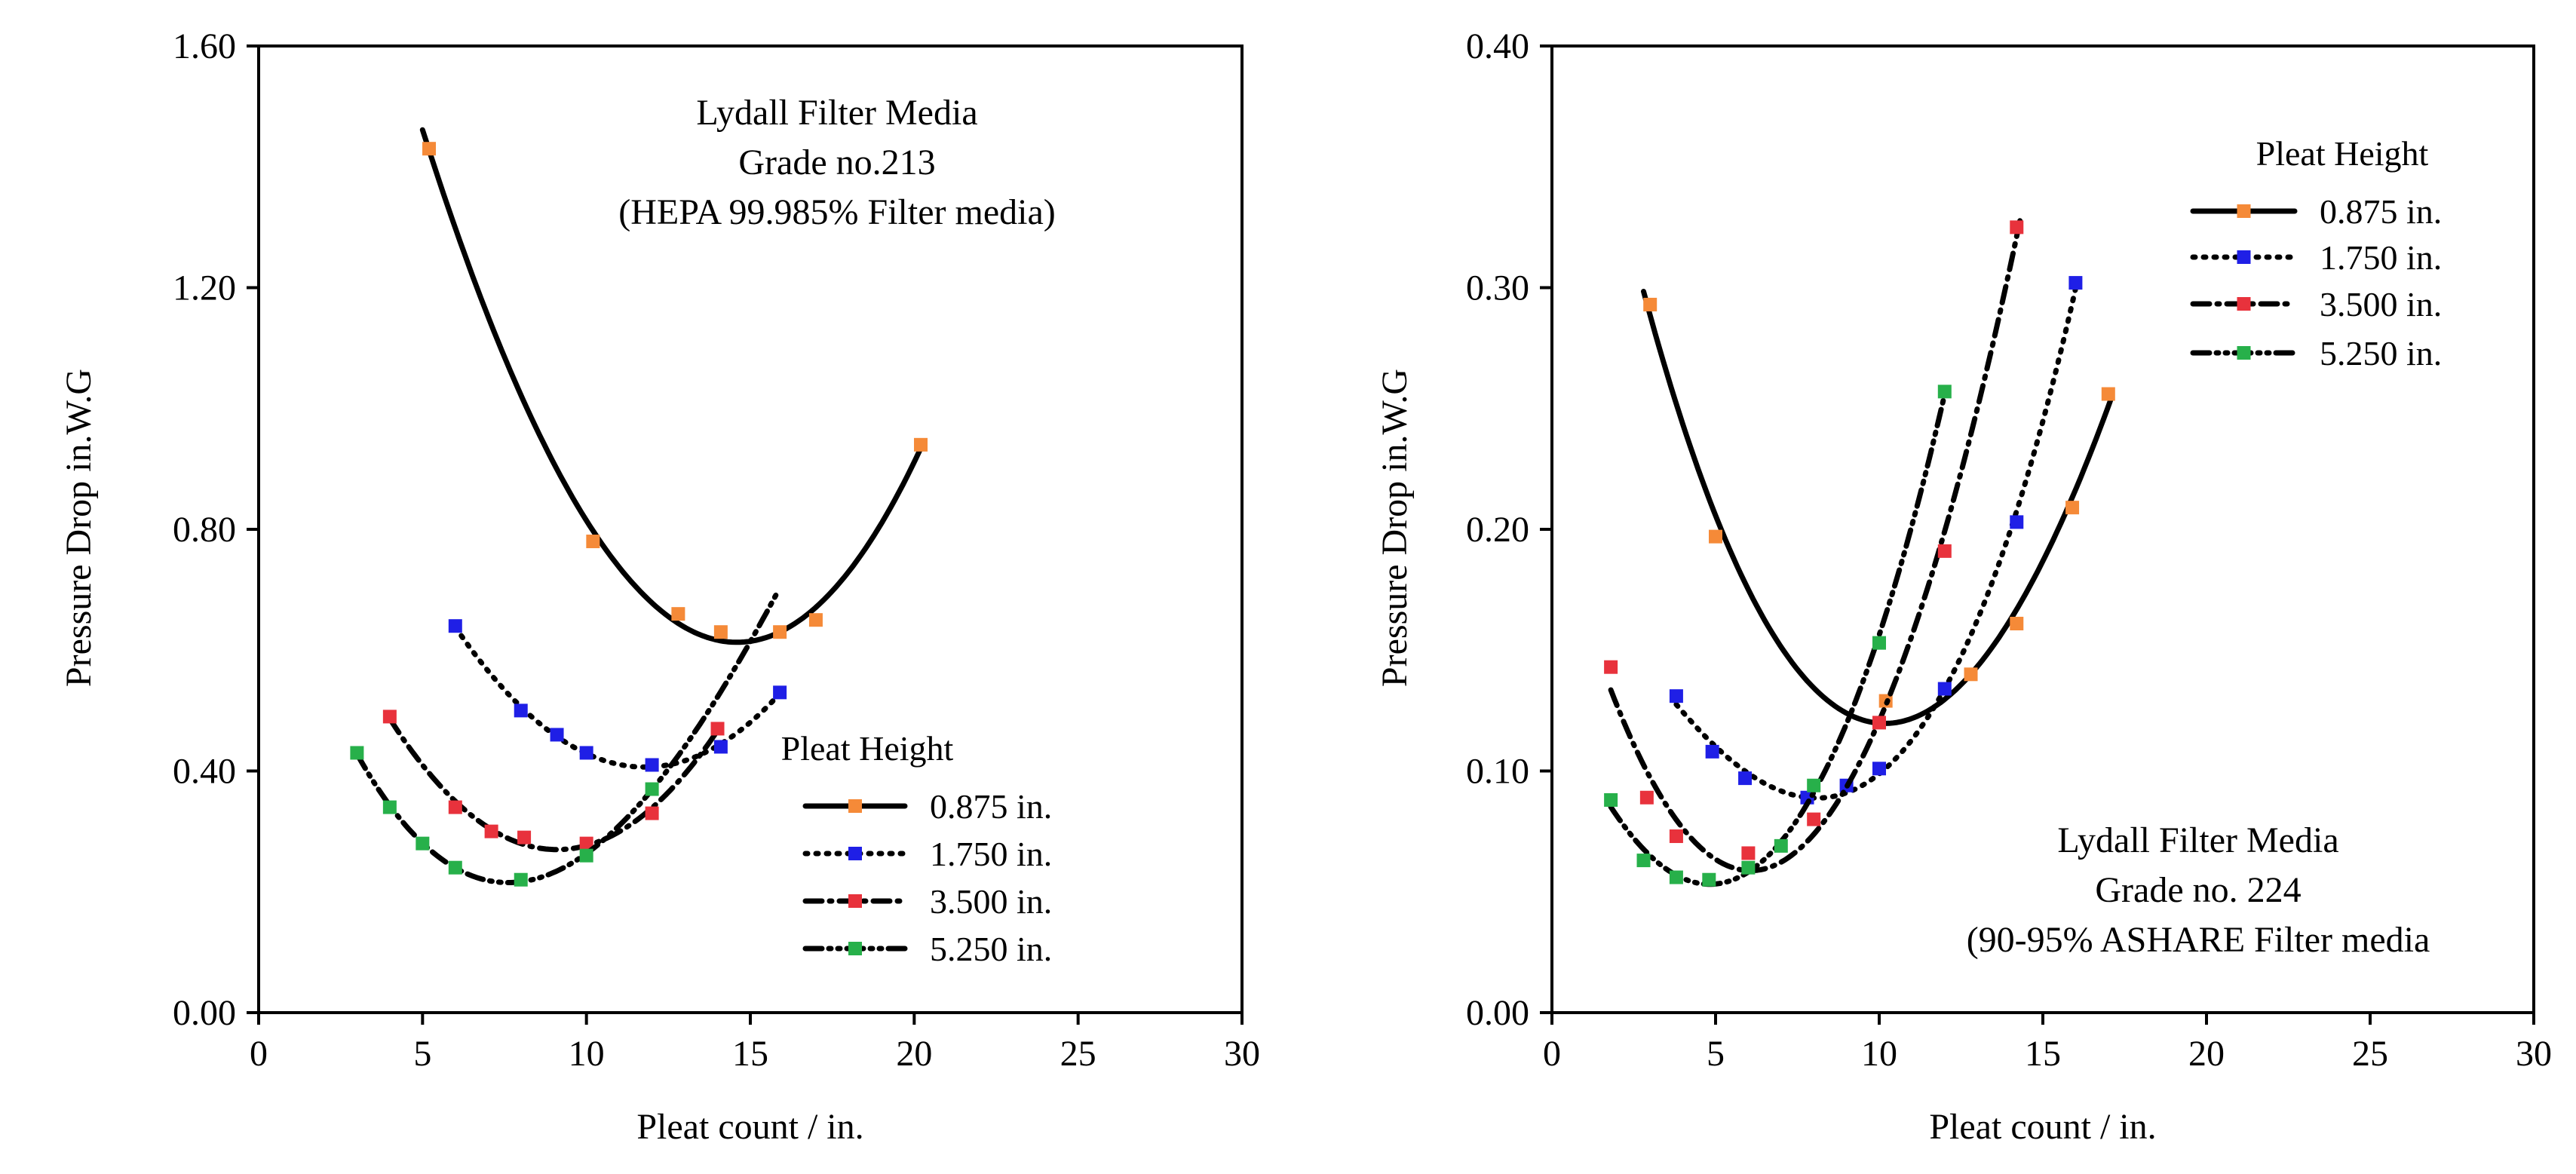 The image size is (2576, 1174). Describe the element at coordinates (2206, 1054) in the screenshot. I see `x-tick-label: 20` at that location.